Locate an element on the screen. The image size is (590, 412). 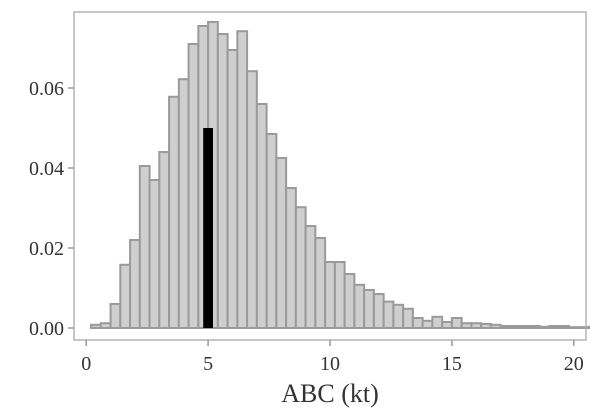
x-tick-label: 0 is located at coordinates (86, 364).